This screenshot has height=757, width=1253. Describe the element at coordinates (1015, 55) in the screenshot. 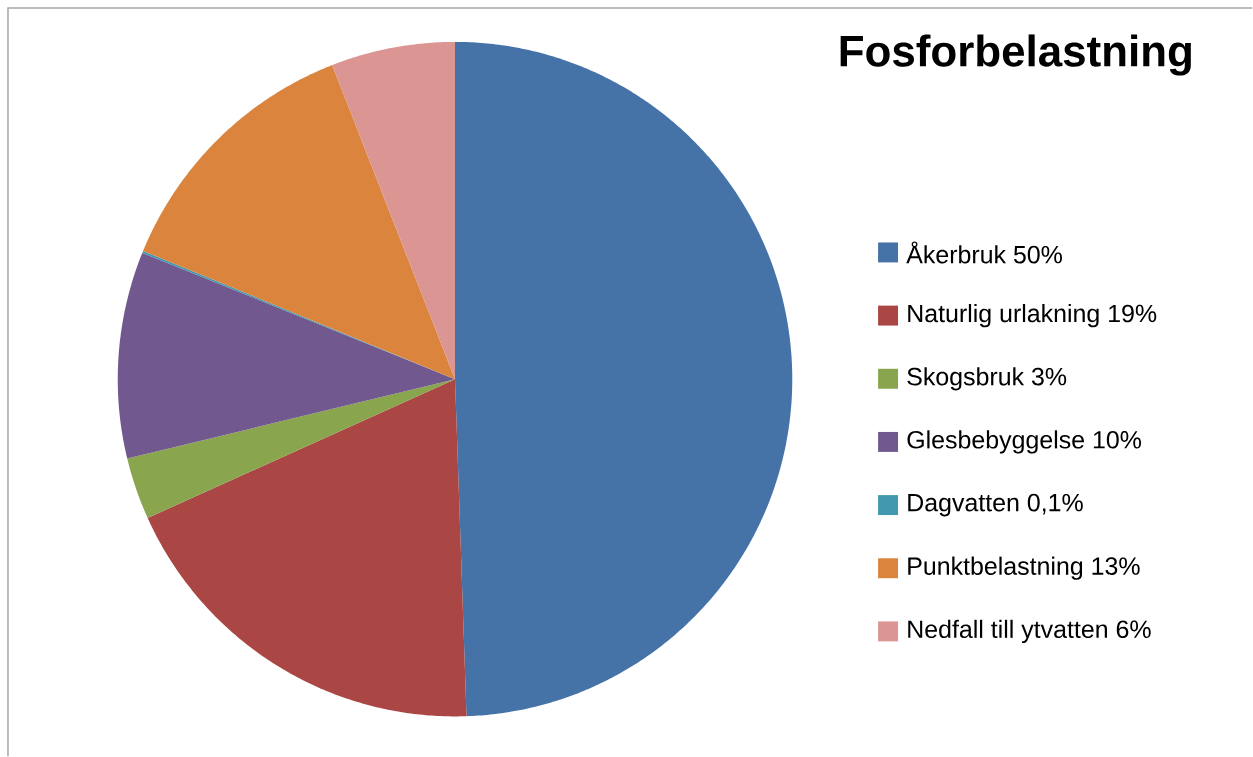

I see `chart-title: Fosforbelastning` at that location.